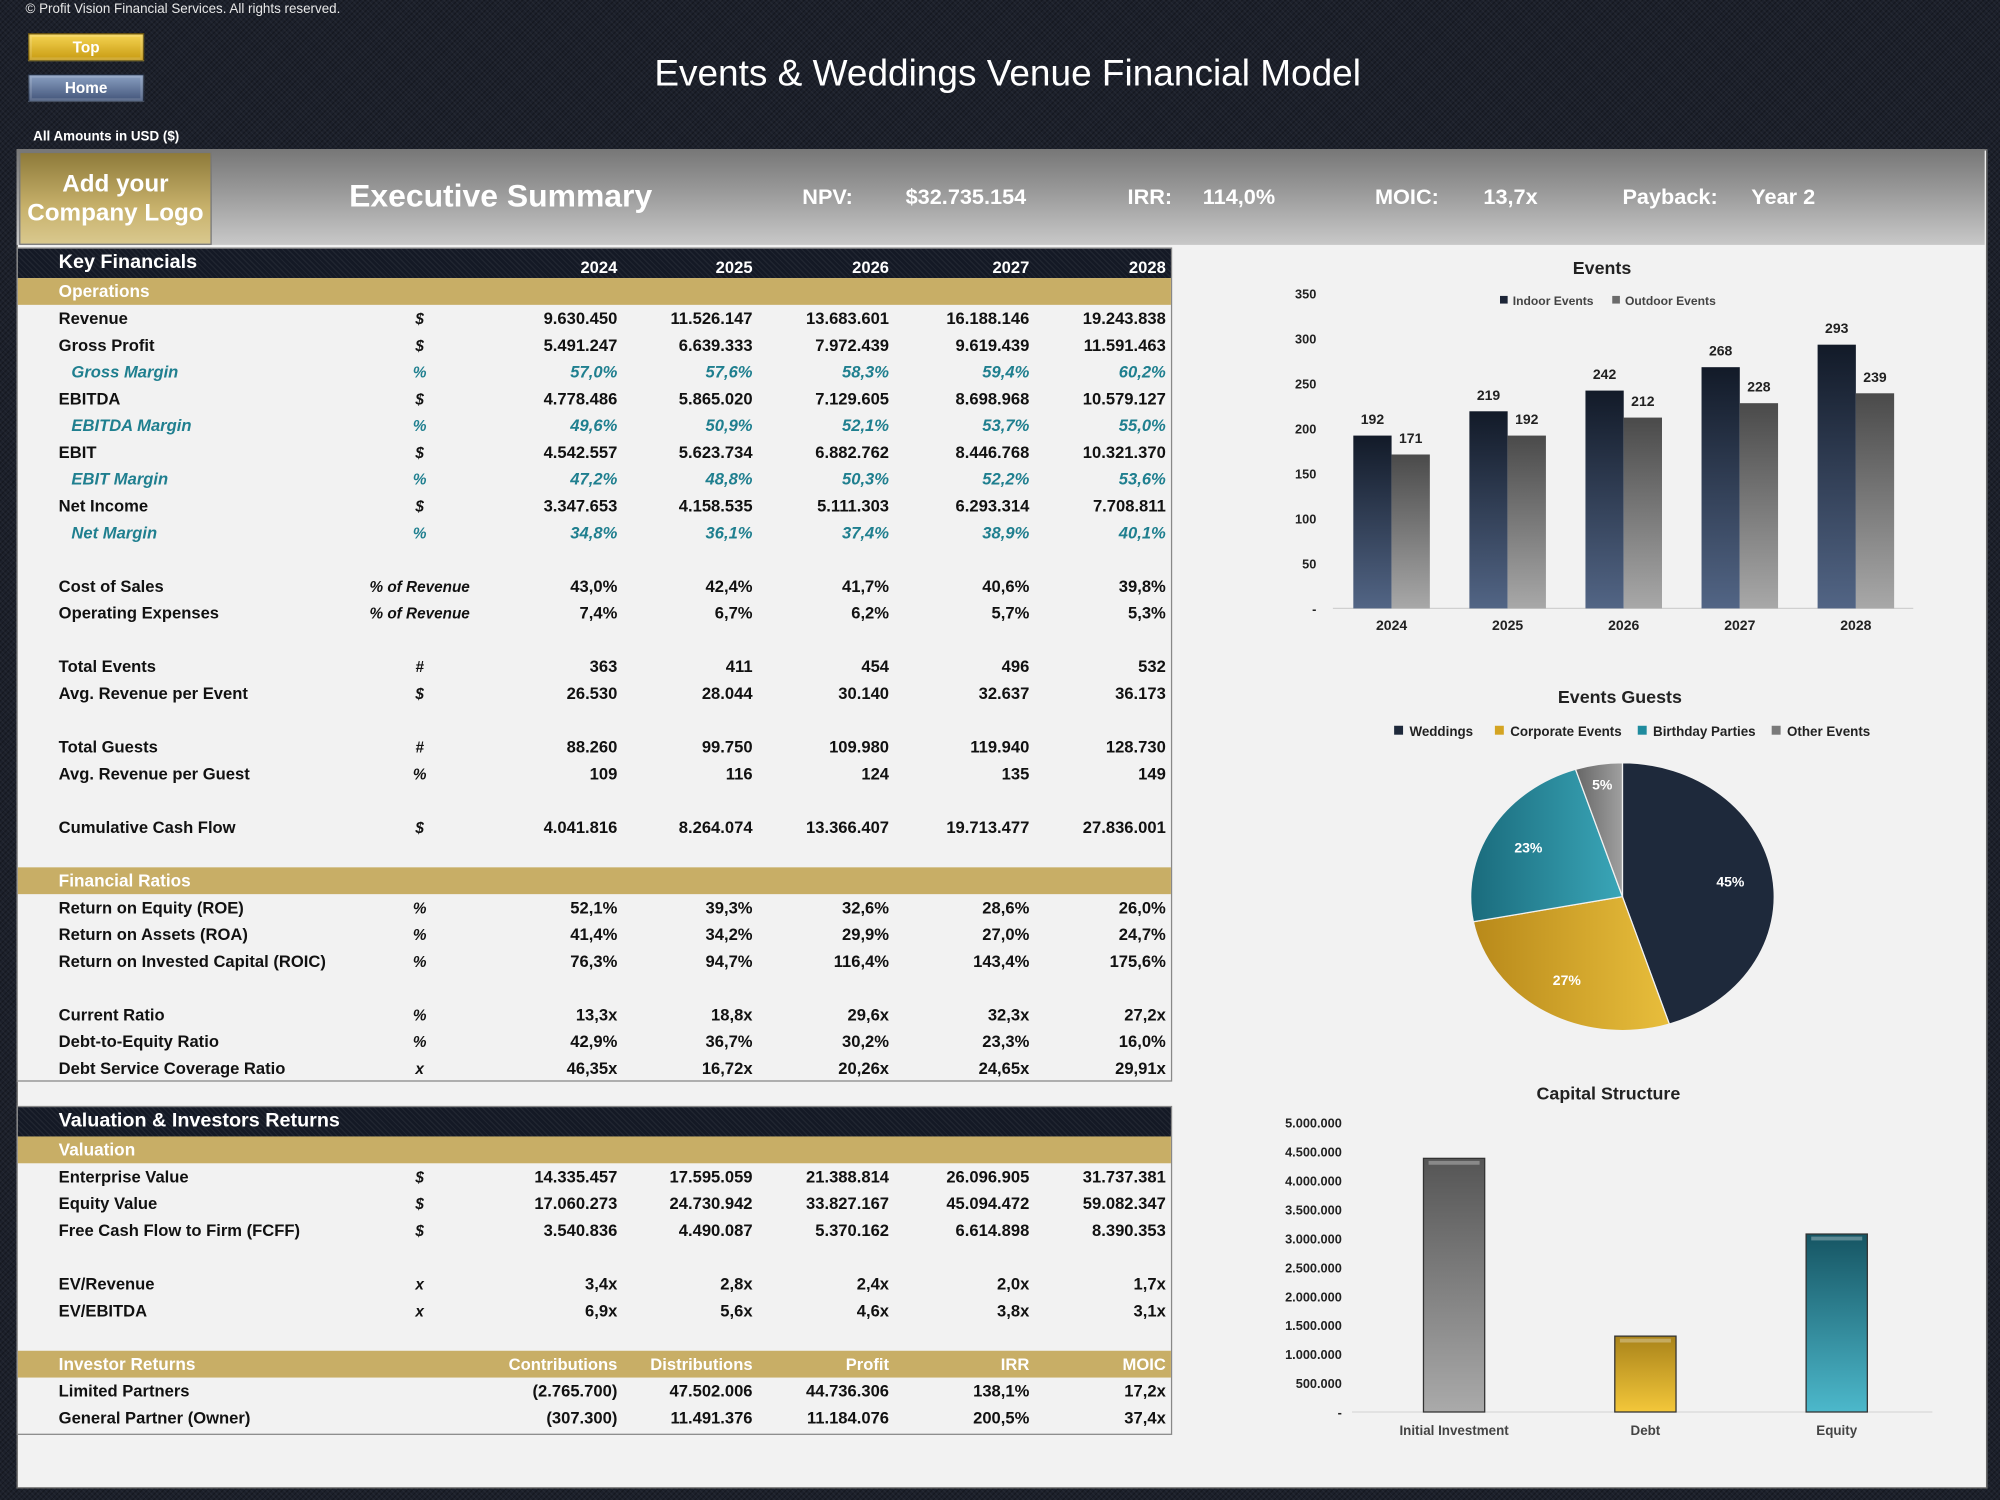 The width and height of the screenshot is (2000, 1500). I want to click on y-tick-label: 250, so click(1305, 383).